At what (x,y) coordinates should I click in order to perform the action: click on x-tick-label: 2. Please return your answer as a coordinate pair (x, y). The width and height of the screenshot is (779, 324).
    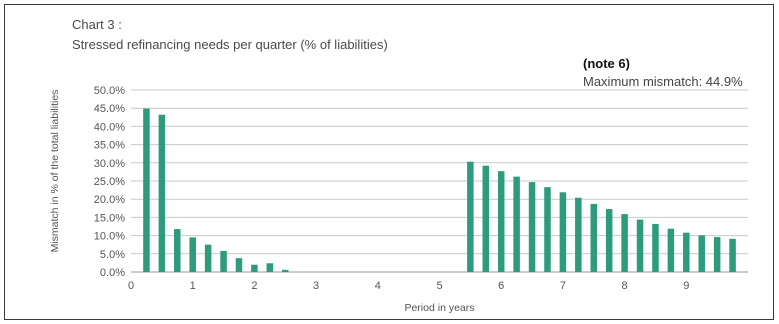
    Looking at the image, I should click on (254, 286).